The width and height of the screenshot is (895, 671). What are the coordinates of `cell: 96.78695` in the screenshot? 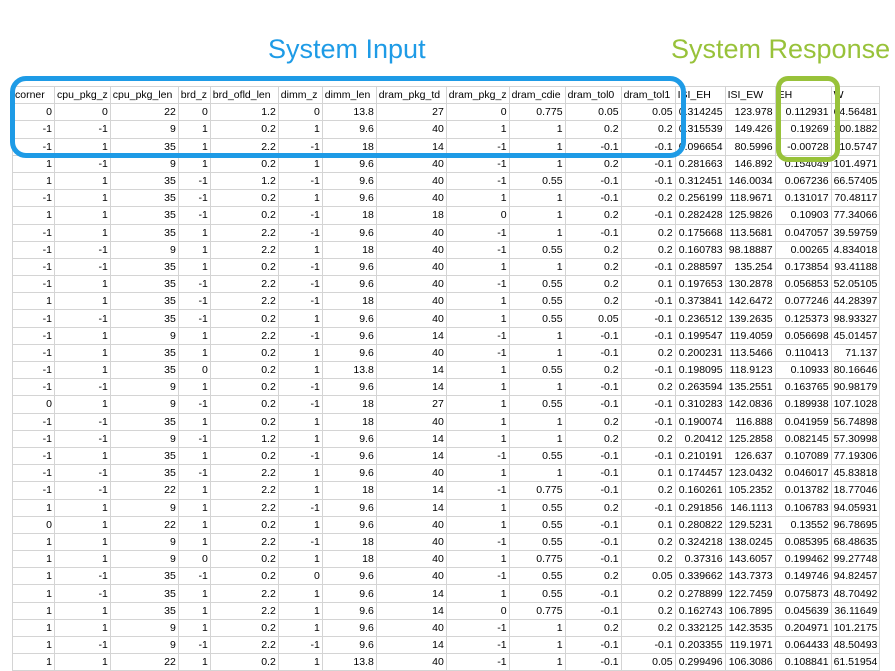 It's located at (855, 524).